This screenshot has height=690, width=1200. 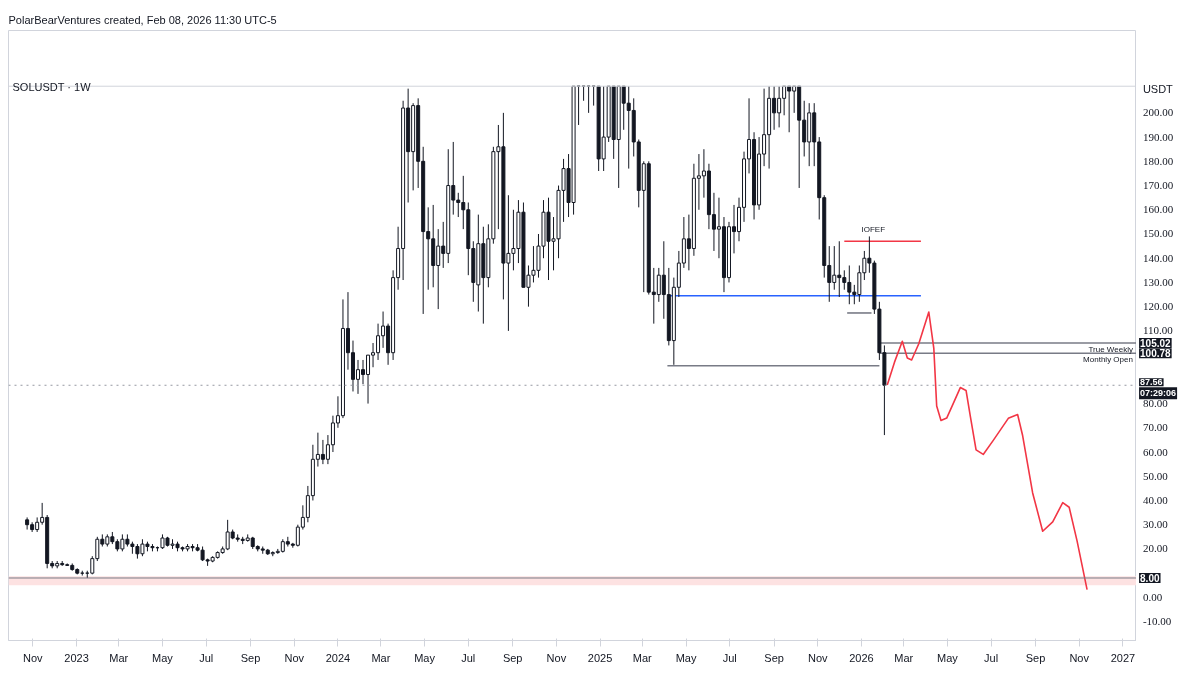 What do you see at coordinates (1158, 233) in the screenshot?
I see `y-tick-label: 150.00` at bounding box center [1158, 233].